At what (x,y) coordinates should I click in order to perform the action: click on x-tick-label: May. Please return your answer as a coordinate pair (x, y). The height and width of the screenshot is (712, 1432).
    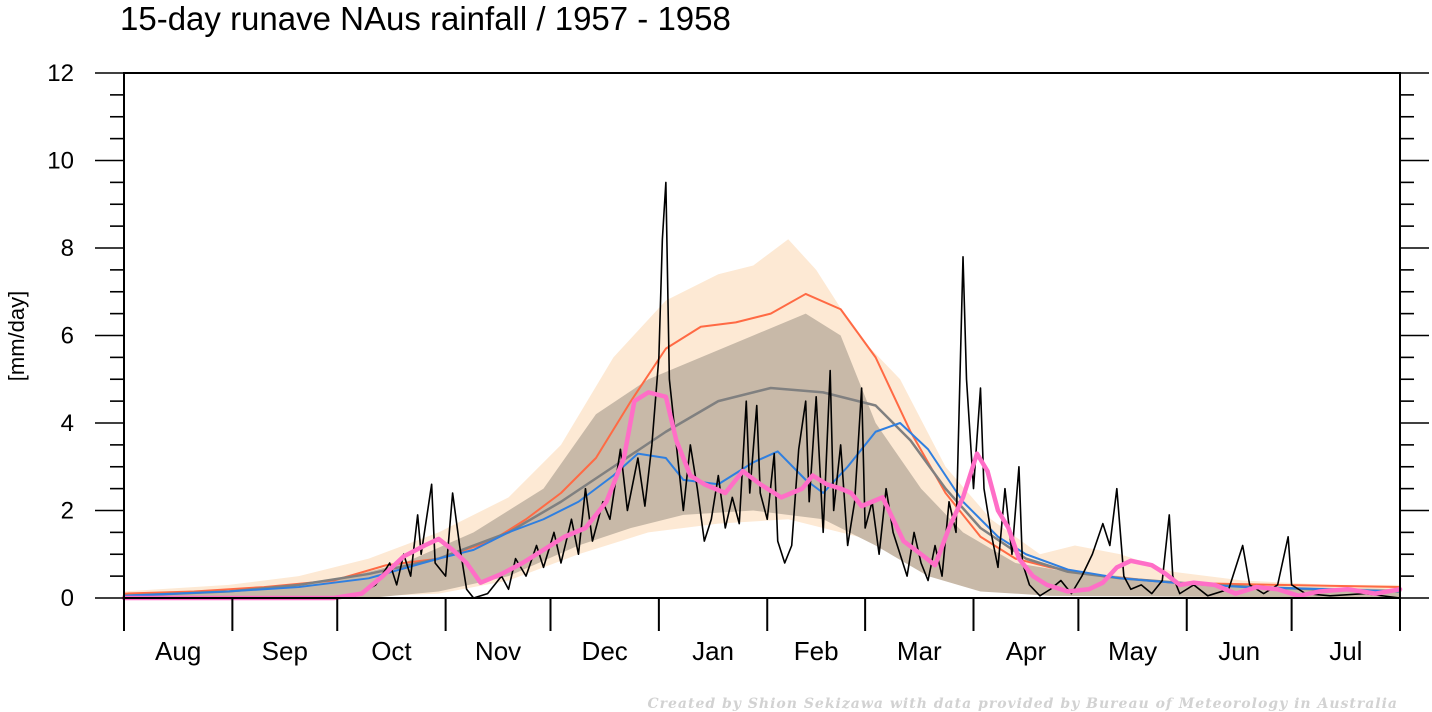
    Looking at the image, I should click on (1132, 651).